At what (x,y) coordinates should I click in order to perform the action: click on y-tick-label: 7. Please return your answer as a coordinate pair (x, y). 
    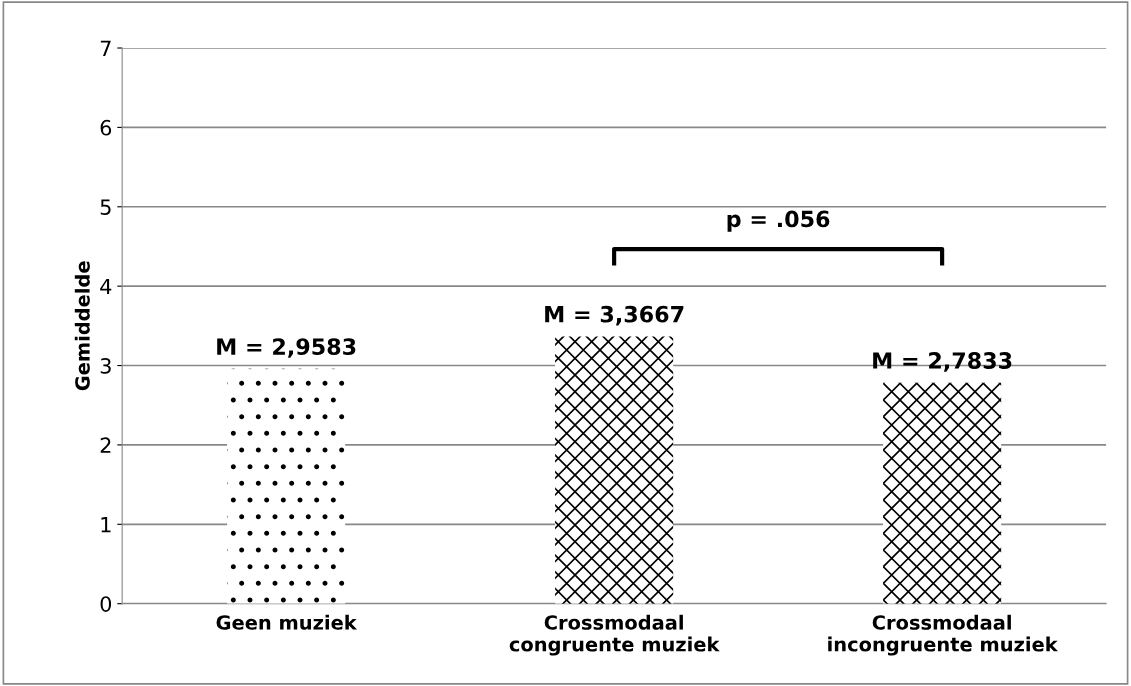
    Looking at the image, I should click on (105, 48).